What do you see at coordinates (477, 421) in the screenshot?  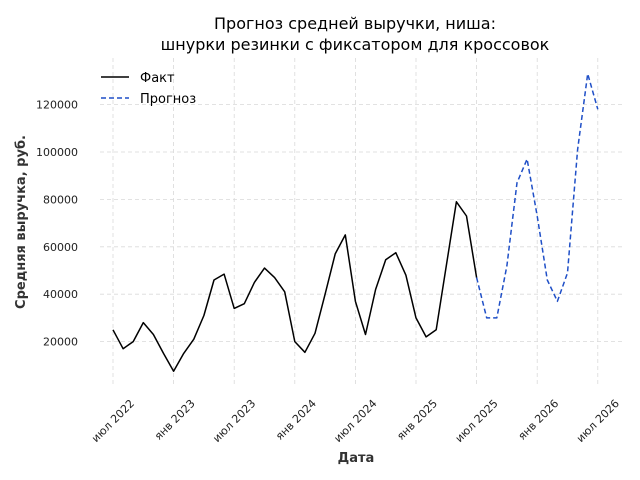 I see `x-tick-label: июл 2025` at bounding box center [477, 421].